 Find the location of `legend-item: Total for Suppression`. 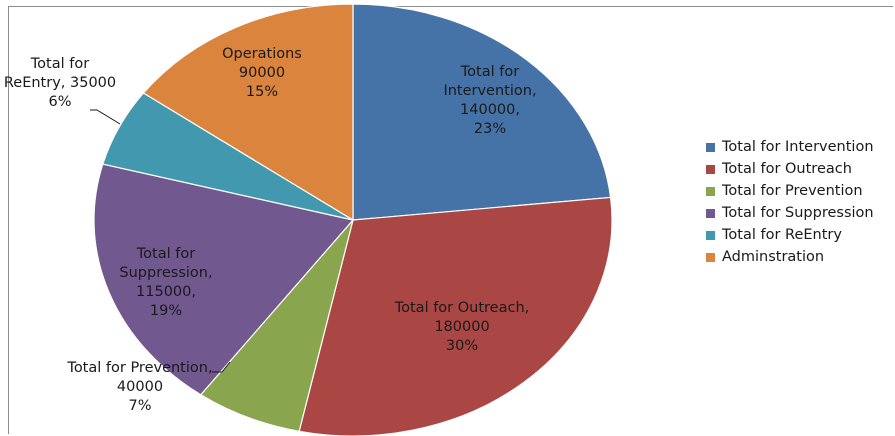

legend-item: Total for Suppression is located at coordinates (790, 213).